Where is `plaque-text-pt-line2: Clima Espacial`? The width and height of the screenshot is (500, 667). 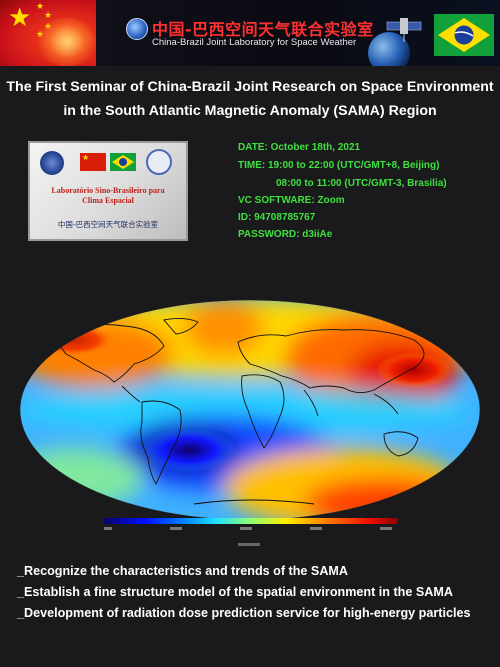 plaque-text-pt-line2: Clima Espacial is located at coordinates (108, 200).